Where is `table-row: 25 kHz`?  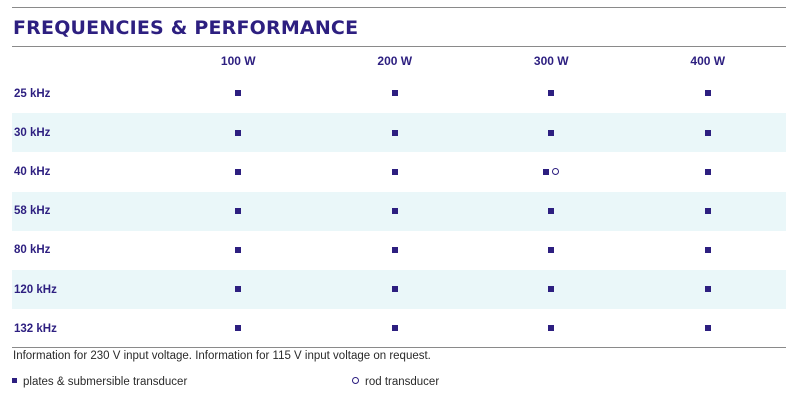
table-row: 25 kHz is located at coordinates (399, 93).